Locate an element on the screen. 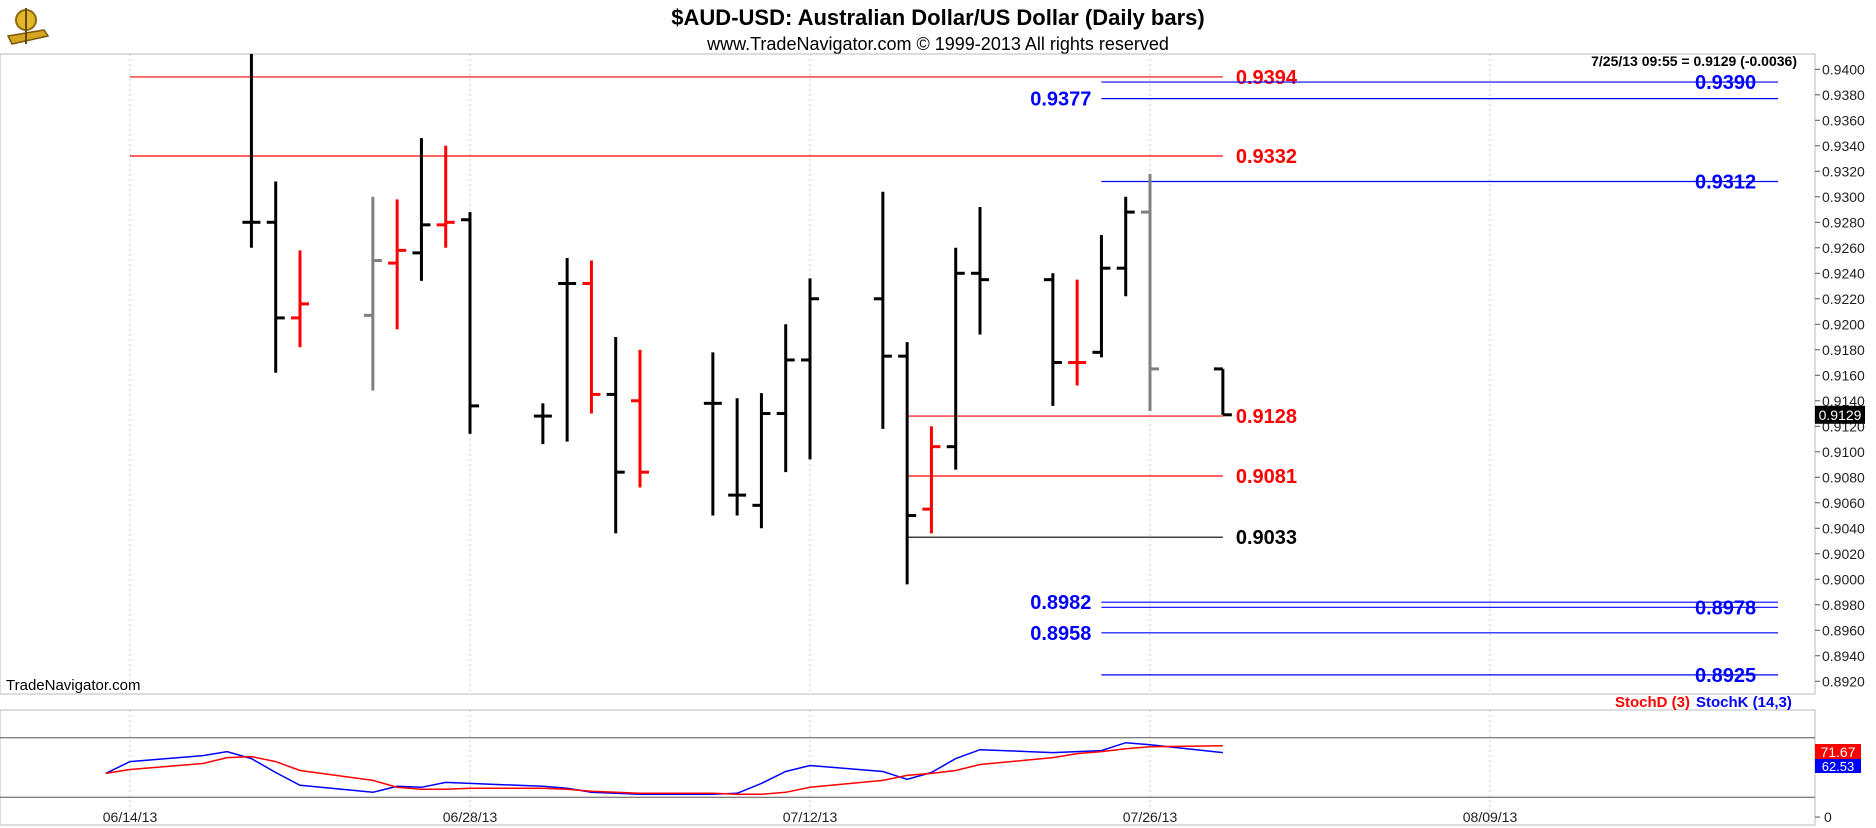  x-tick-label: 07/26/13 is located at coordinates (1150, 817).